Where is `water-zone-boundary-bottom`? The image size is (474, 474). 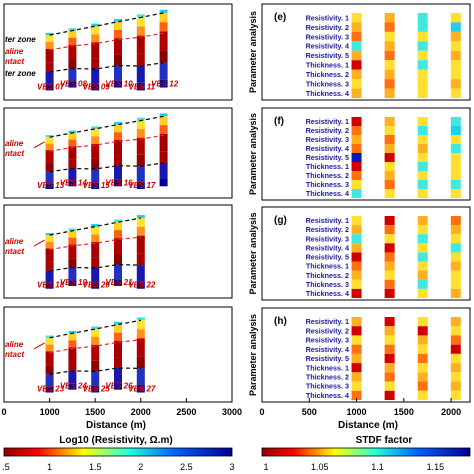
water-zone-boundary-bottom is located at coordinates (95, 371).